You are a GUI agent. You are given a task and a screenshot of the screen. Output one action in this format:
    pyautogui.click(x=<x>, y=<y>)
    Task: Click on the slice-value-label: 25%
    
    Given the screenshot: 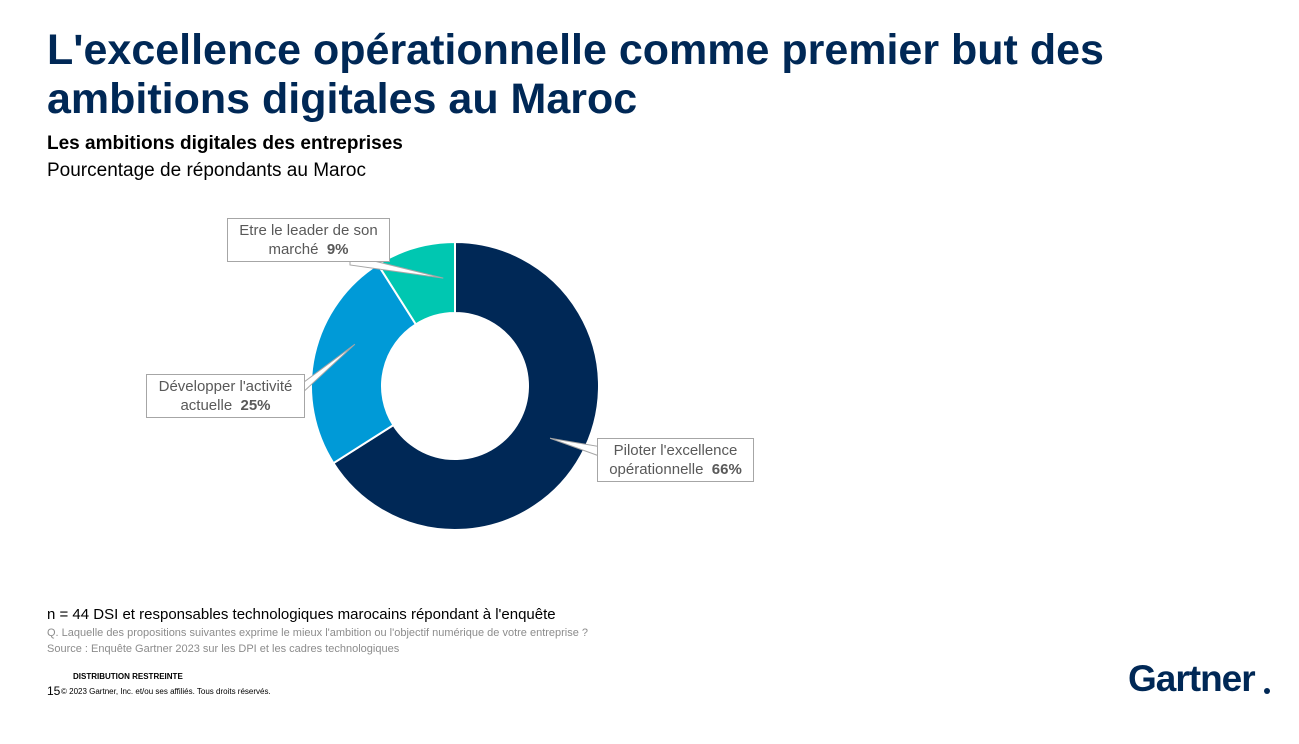 What is the action you would take?
    pyautogui.click(x=255, y=405)
    